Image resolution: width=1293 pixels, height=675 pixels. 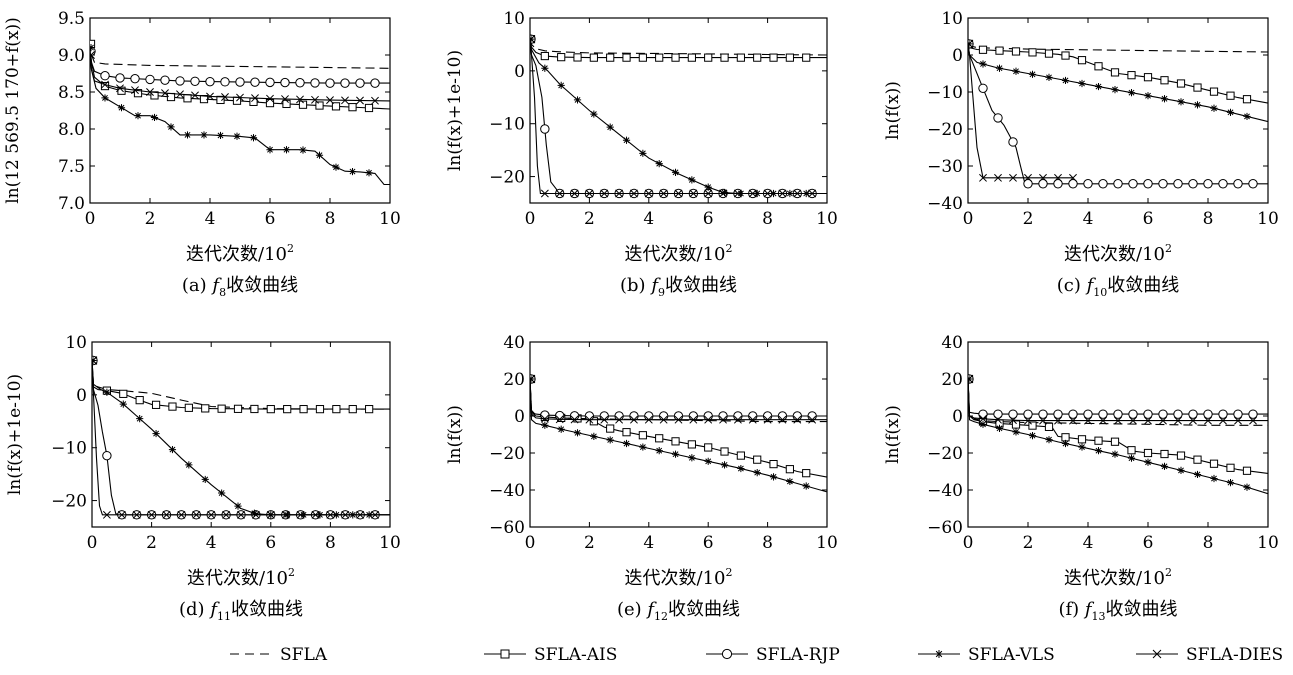 What do you see at coordinates (575, 655) in the screenshot?
I see `legend-label-sfla-ais: SFLA-AIS` at bounding box center [575, 655].